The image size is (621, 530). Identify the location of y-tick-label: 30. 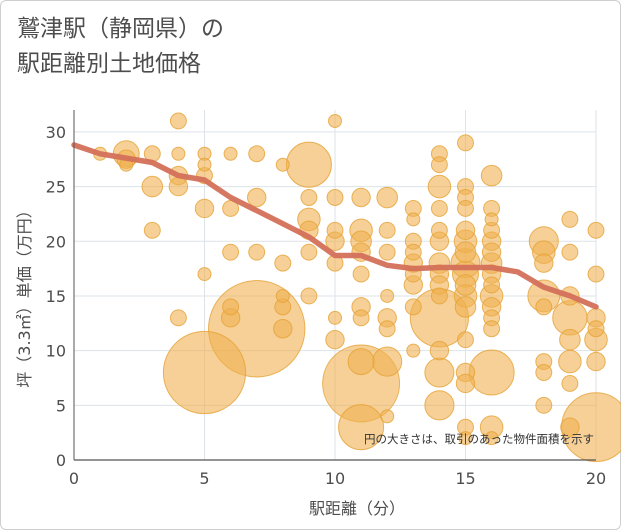
(56, 132).